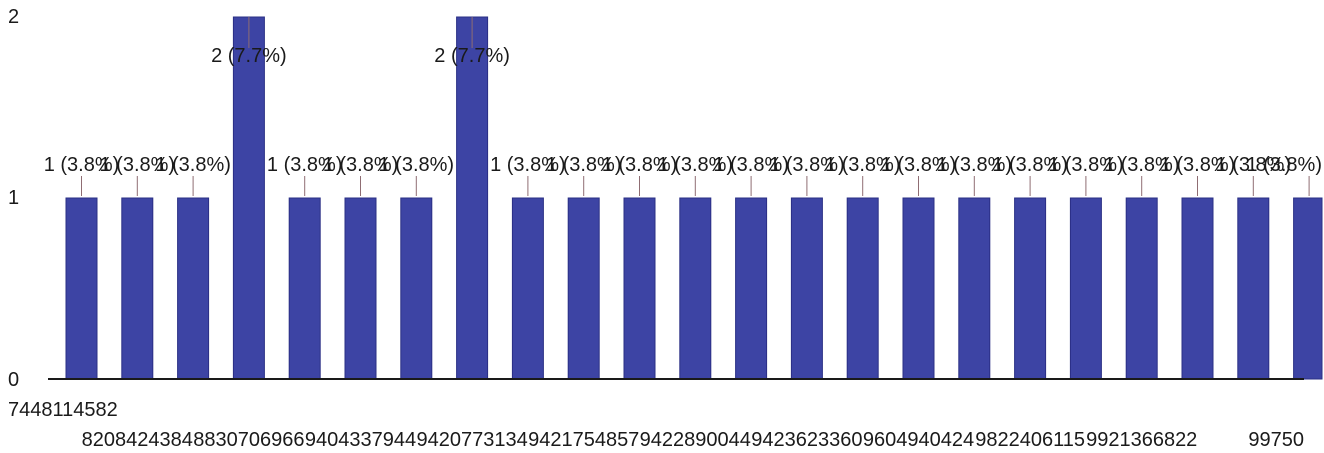 The height and width of the screenshot is (453, 1324). What do you see at coordinates (13, 17) in the screenshot?
I see `y-tick-label: 2` at bounding box center [13, 17].